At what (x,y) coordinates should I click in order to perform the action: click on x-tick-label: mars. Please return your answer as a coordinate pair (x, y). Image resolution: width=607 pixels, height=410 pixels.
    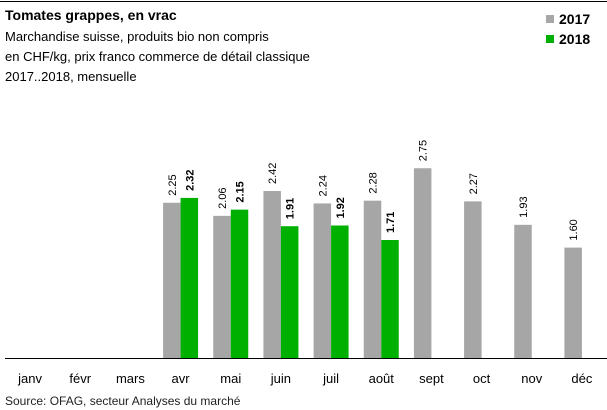
    Looking at the image, I should click on (130, 378).